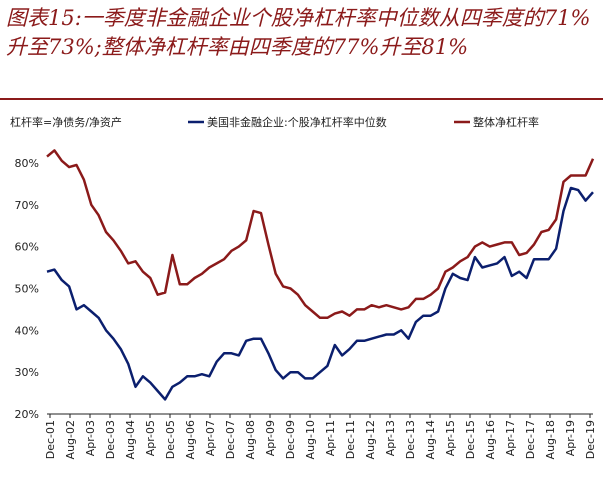 The width and height of the screenshot is (603, 486). What do you see at coordinates (27, 288) in the screenshot?
I see `y-tick-label: 50%` at bounding box center [27, 288].